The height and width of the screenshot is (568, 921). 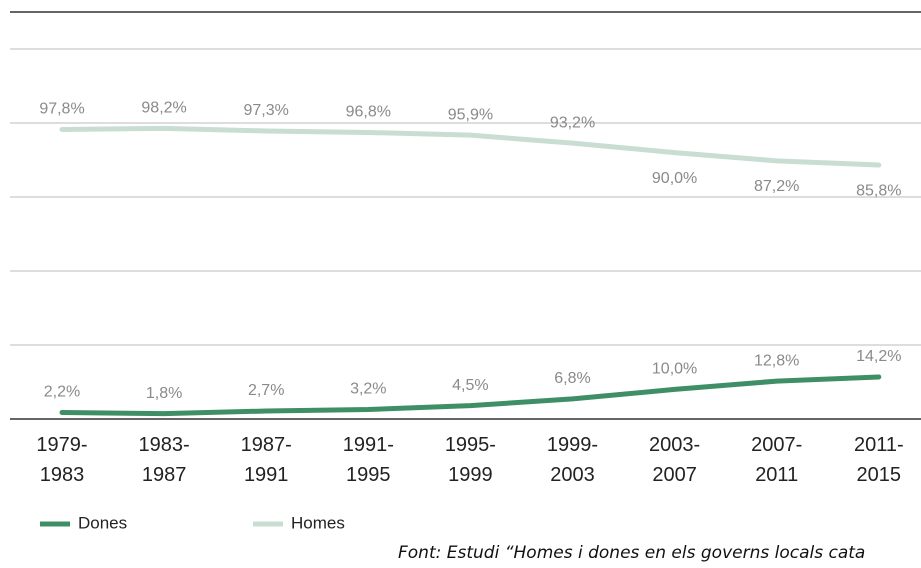 What do you see at coordinates (368, 460) in the screenshot?
I see `x-tick-label: 1991-1995` at bounding box center [368, 460].